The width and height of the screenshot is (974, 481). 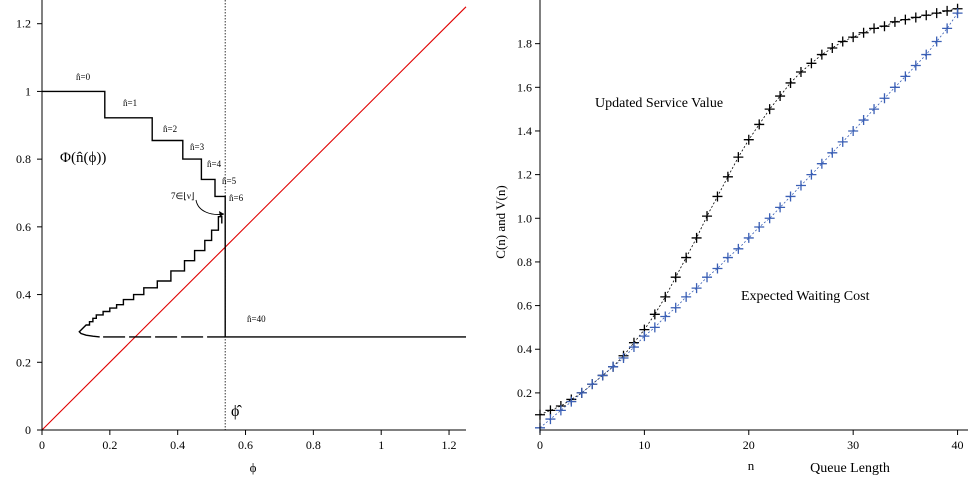 What do you see at coordinates (524, 262) in the screenshot?
I see `right-y-tick-label: 0.8` at bounding box center [524, 262].